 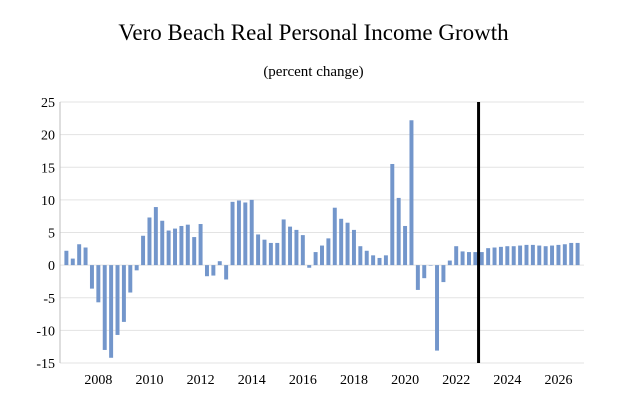 What do you see at coordinates (51, 266) in the screenshot?
I see `y-tick-label: 0` at bounding box center [51, 266].